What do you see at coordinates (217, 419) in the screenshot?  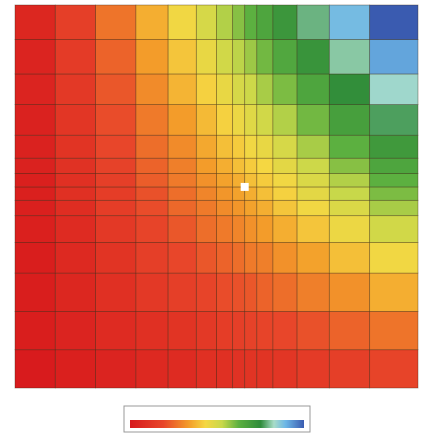 I see `colorbar-frame` at bounding box center [217, 419].